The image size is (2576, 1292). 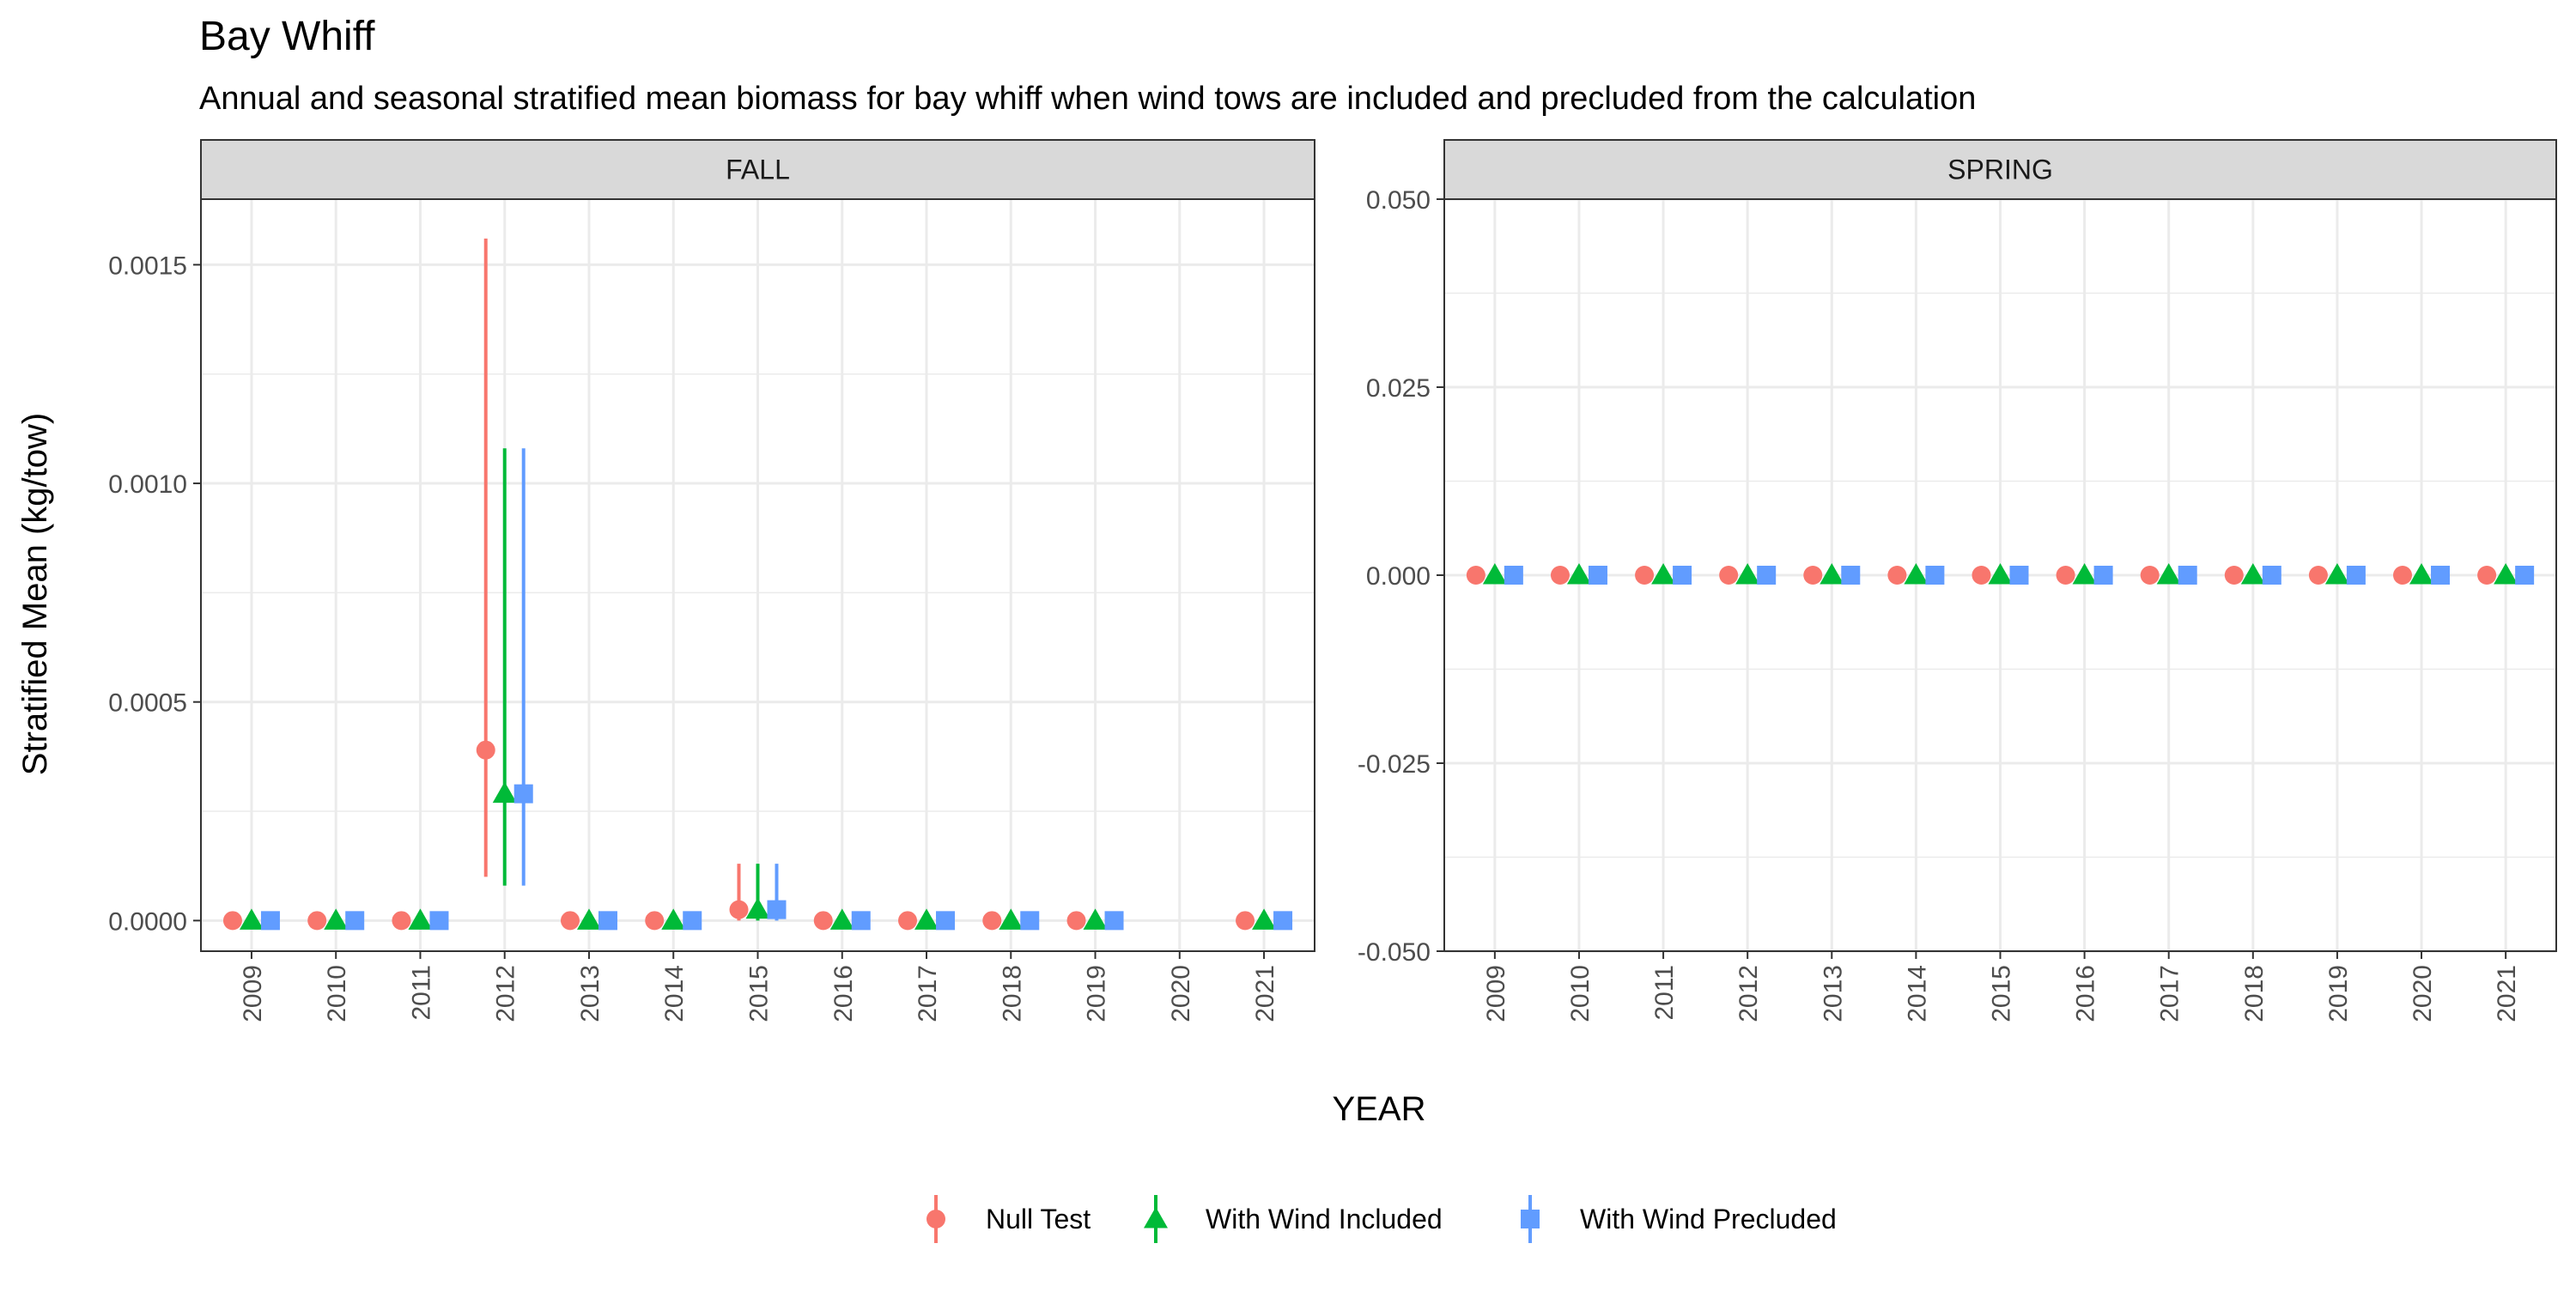 What do you see at coordinates (287, 36) in the screenshot?
I see `chart-title: Bay Whiff` at bounding box center [287, 36].